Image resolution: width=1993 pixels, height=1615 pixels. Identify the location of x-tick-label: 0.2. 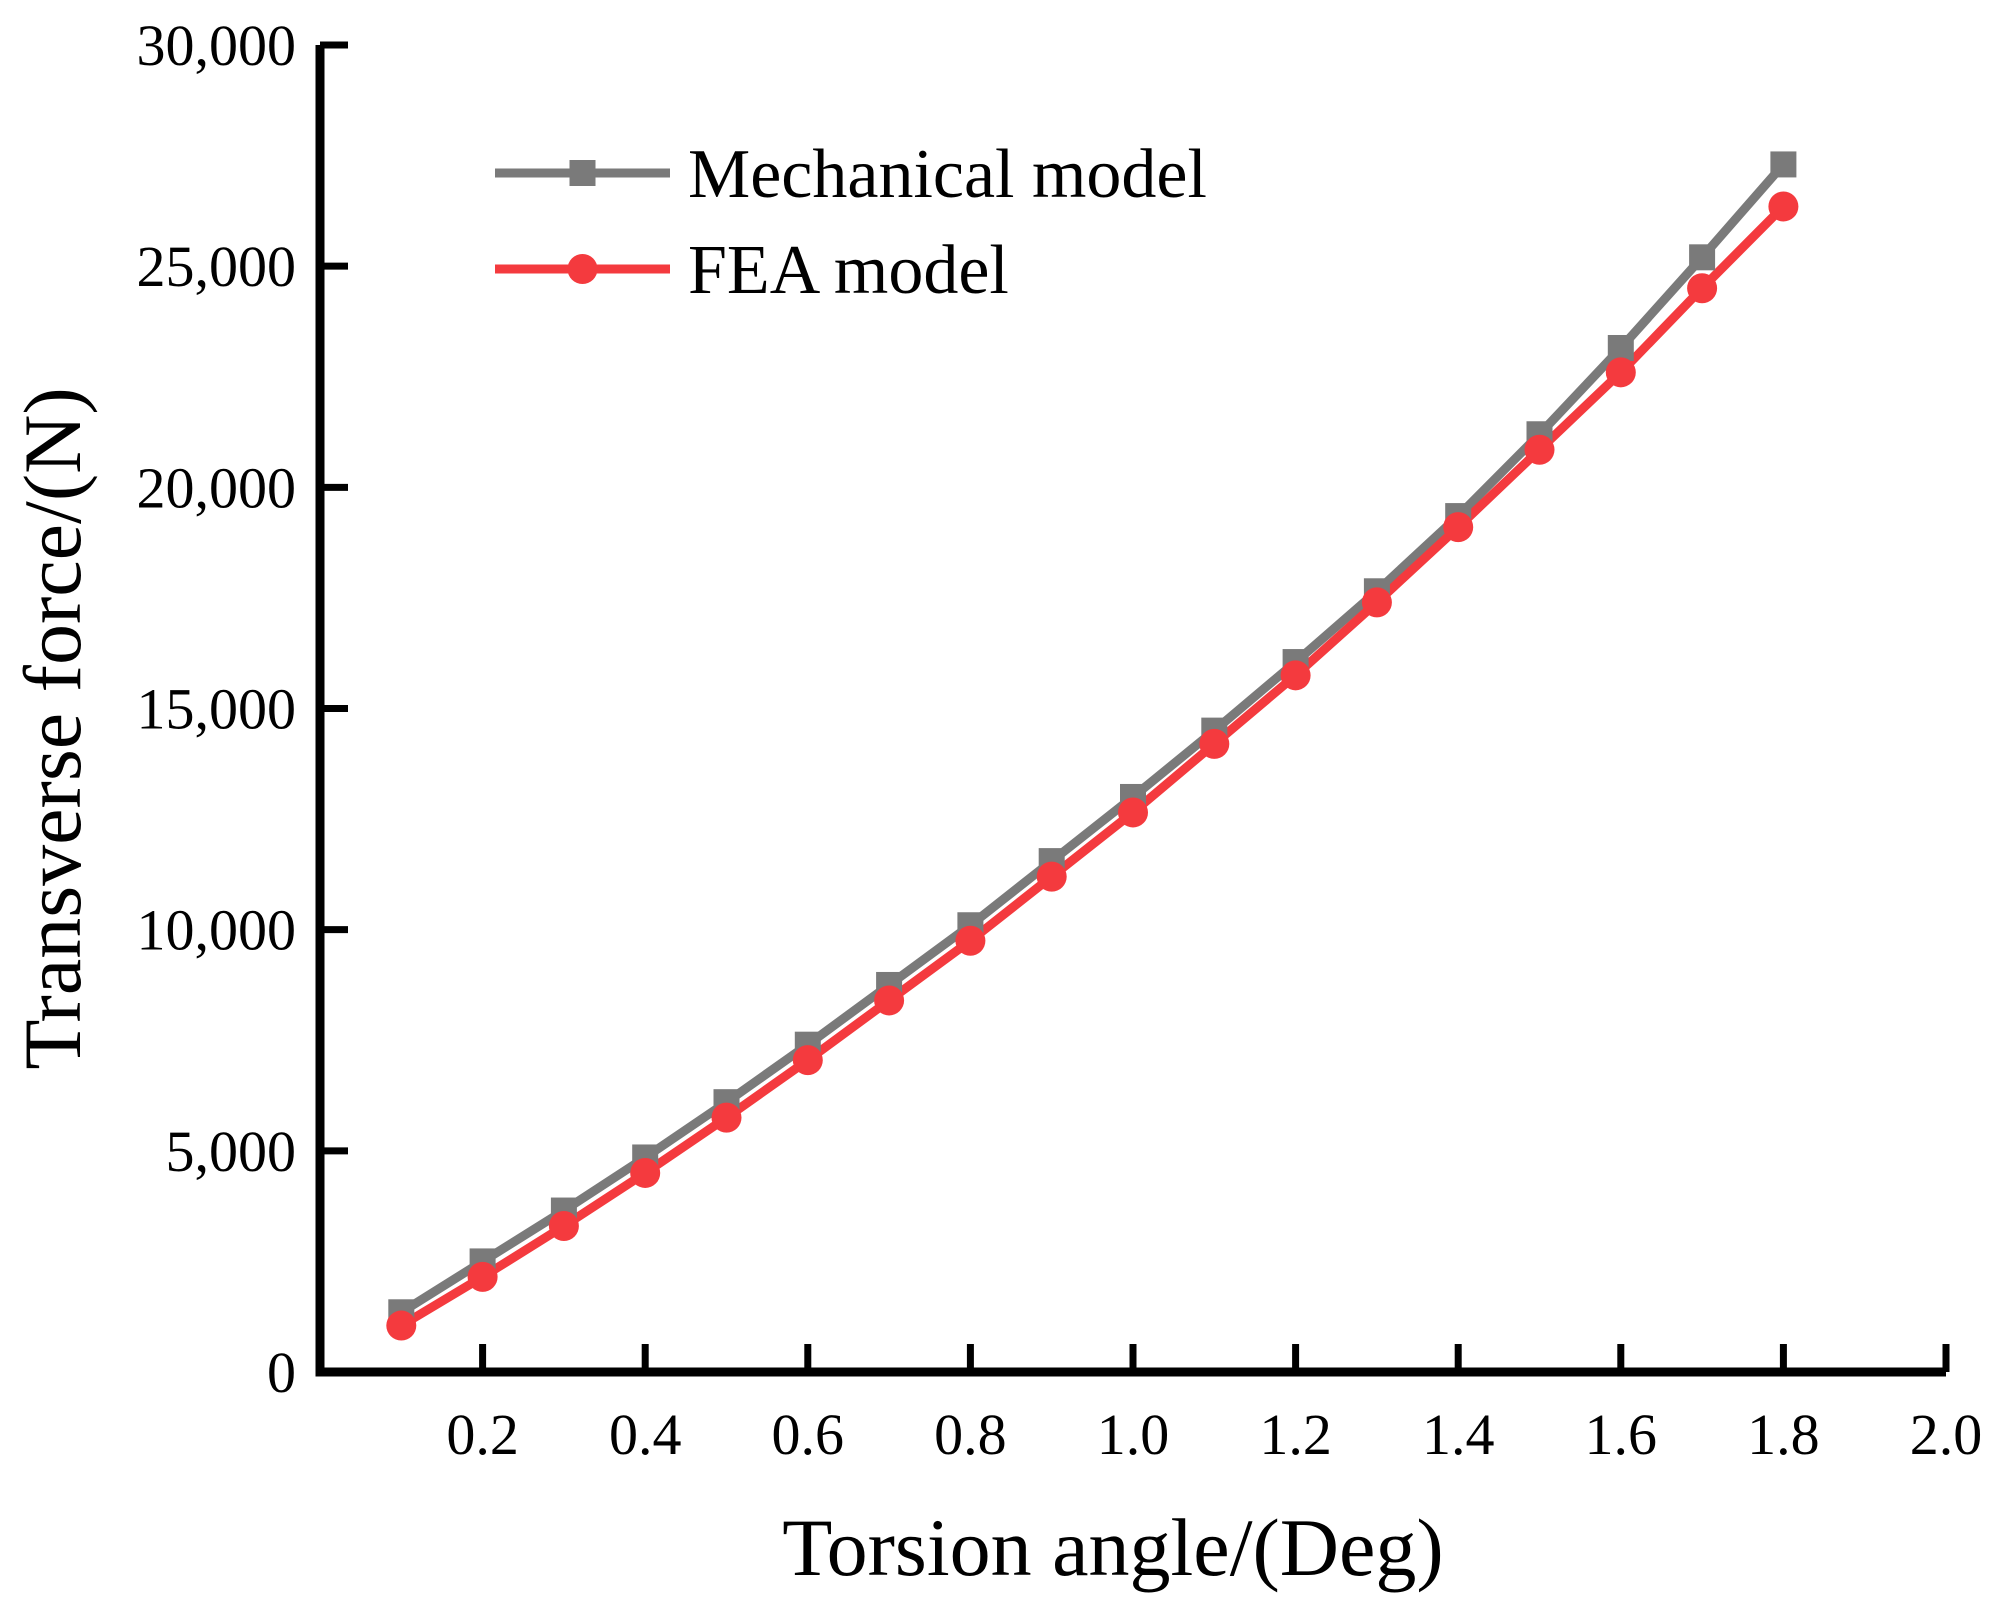
(482, 1434).